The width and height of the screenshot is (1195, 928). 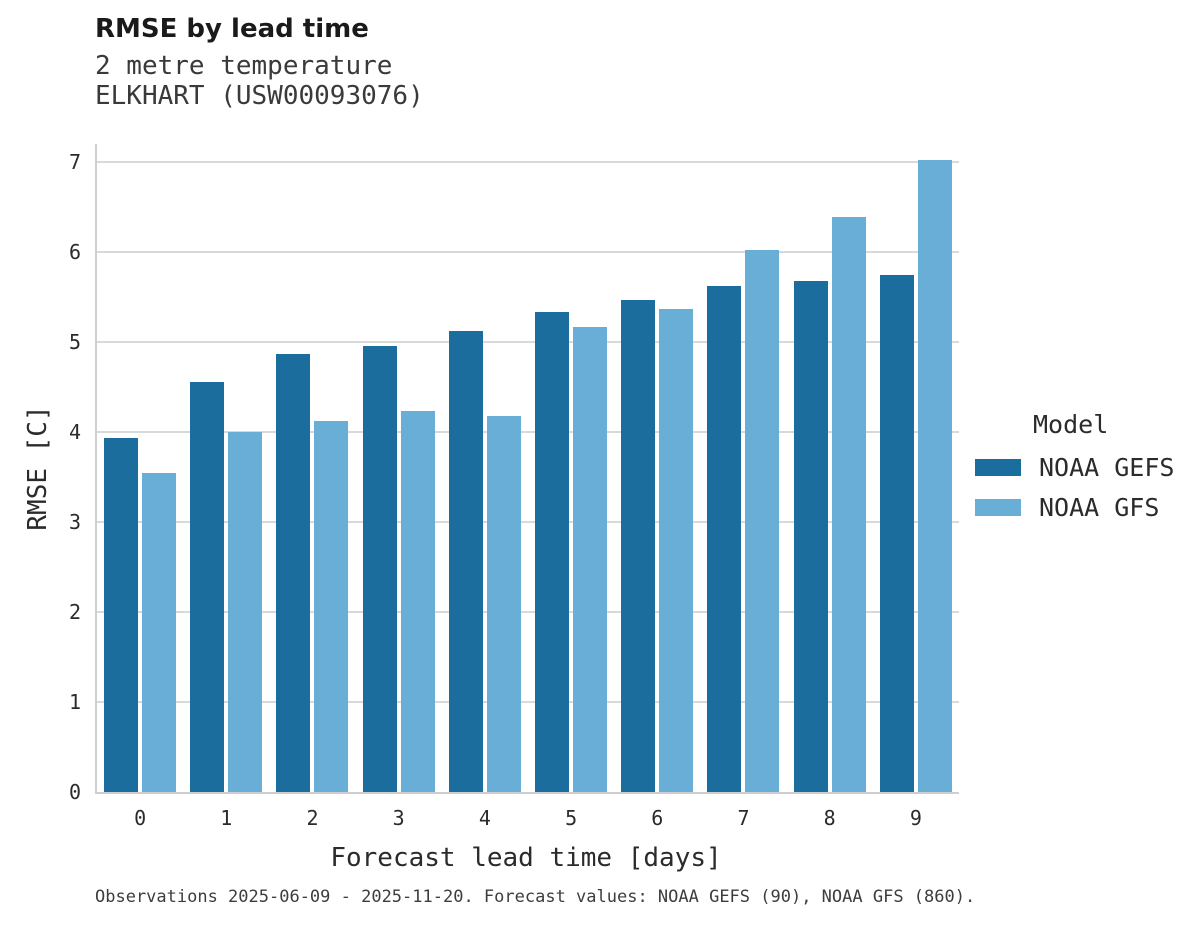 What do you see at coordinates (74, 432) in the screenshot?
I see `y-tick-label-4: 4` at bounding box center [74, 432].